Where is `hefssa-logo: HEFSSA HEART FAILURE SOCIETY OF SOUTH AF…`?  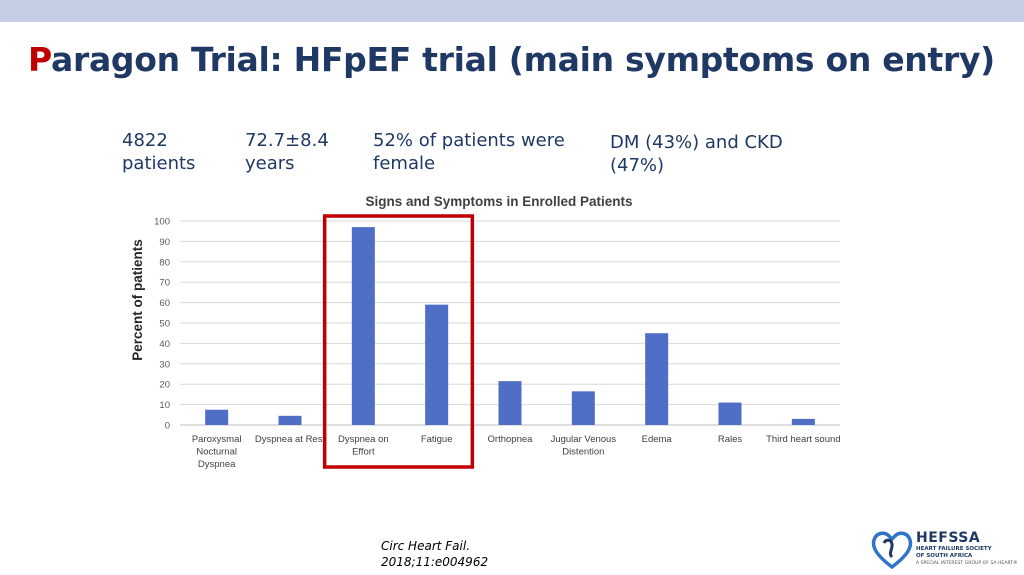 hefssa-logo: HEFSSA HEART FAILURE SOCIETY OF SOUTH AF… is located at coordinates (945, 550).